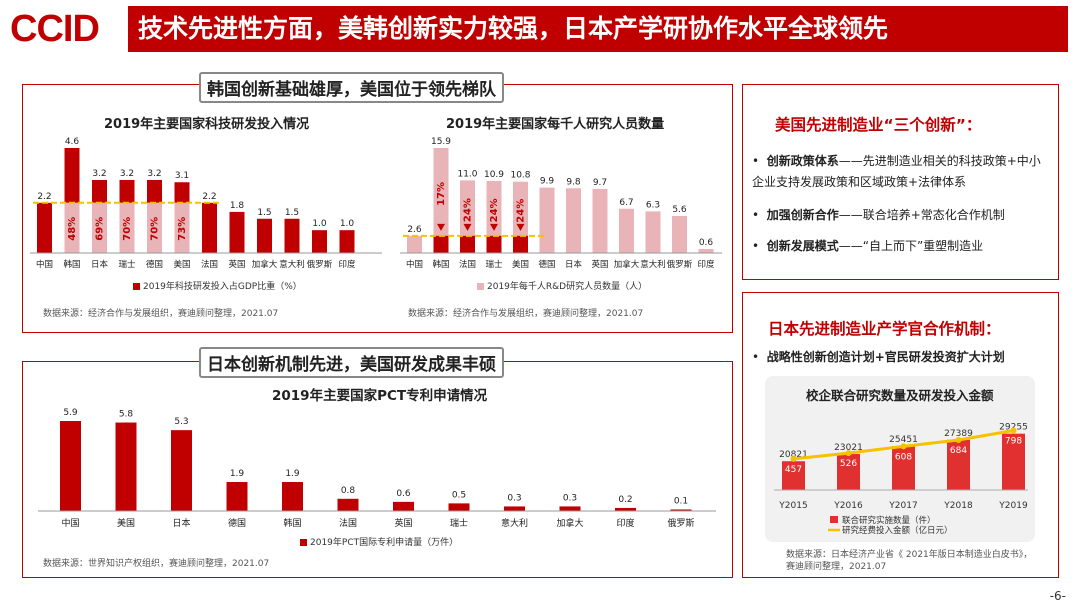  What do you see at coordinates (320, 264) in the screenshot?
I see `chart1-category-label: 俄罗斯` at bounding box center [320, 264].